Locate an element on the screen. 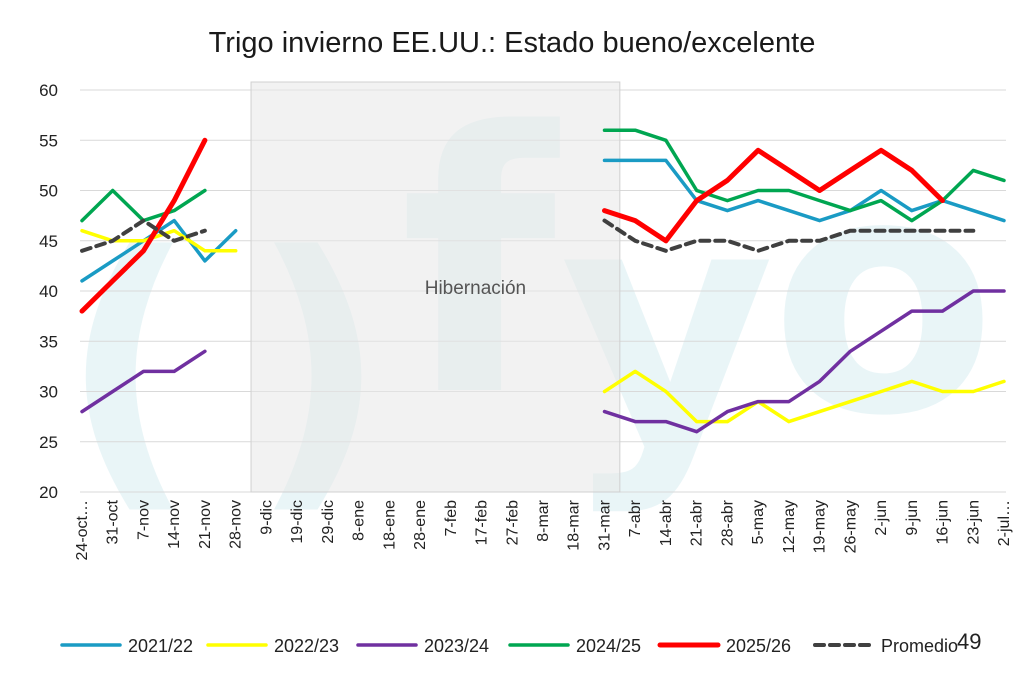 This screenshot has height=683, width=1024. y-tick-label: 30 is located at coordinates (48, 392).